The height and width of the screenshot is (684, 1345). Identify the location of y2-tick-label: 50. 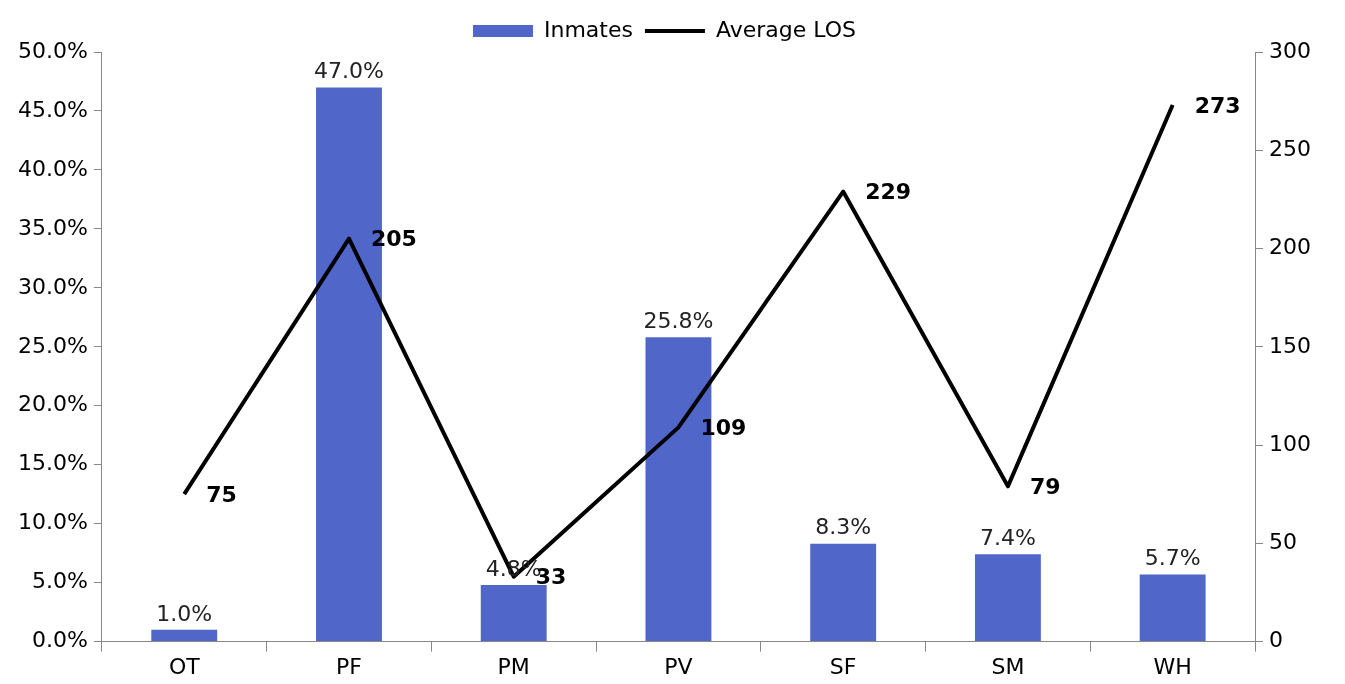
(1283, 542).